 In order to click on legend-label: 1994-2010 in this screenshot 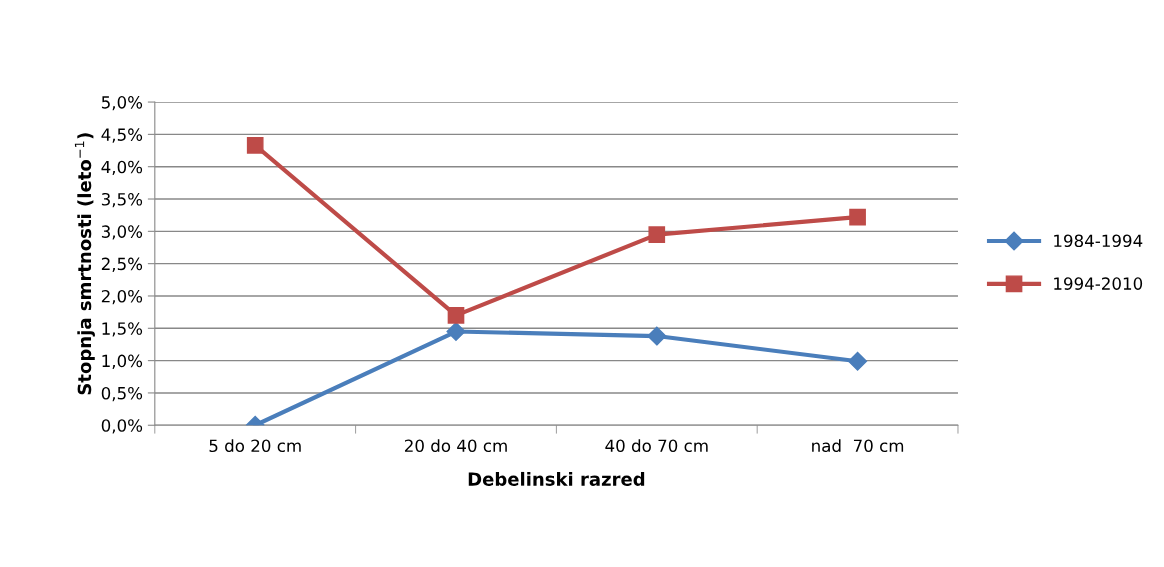, I will do `click(1098, 283)`.